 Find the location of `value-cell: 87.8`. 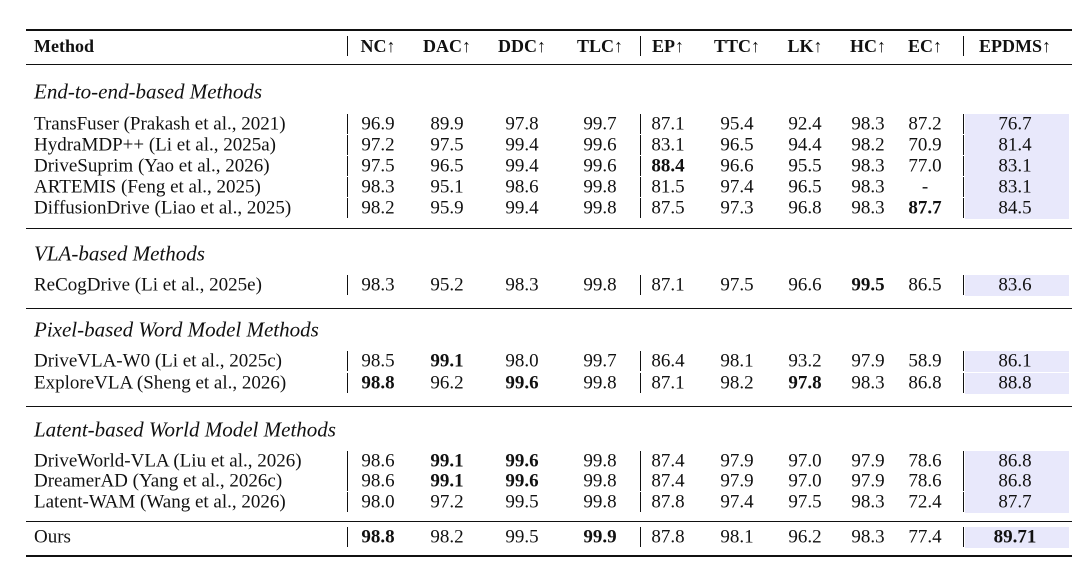

value-cell: 87.8 is located at coordinates (668, 537).